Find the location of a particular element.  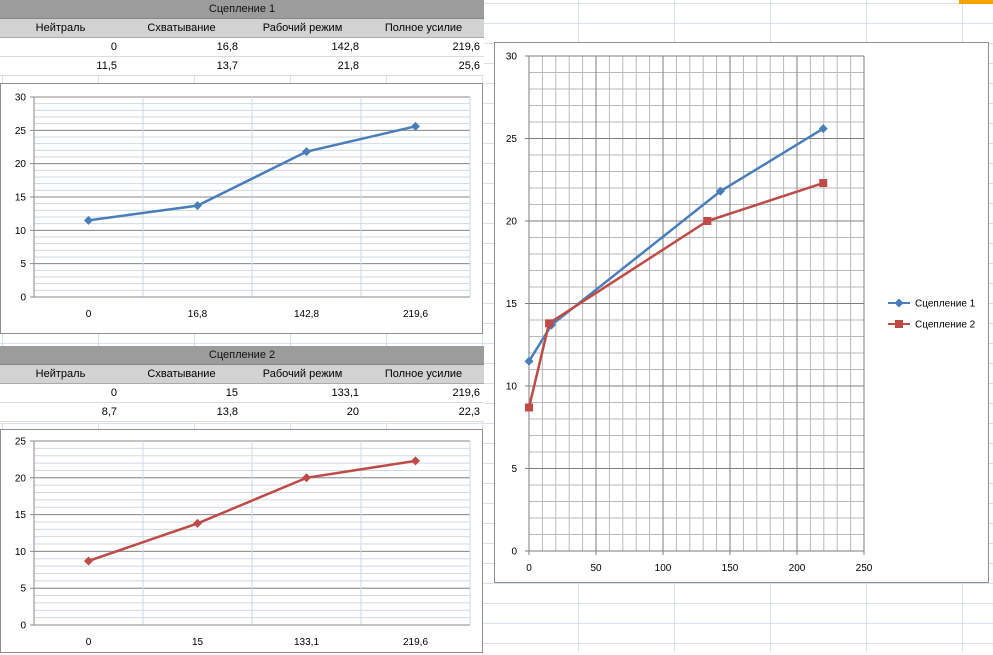

table-cell: 133,1 is located at coordinates (345, 393).